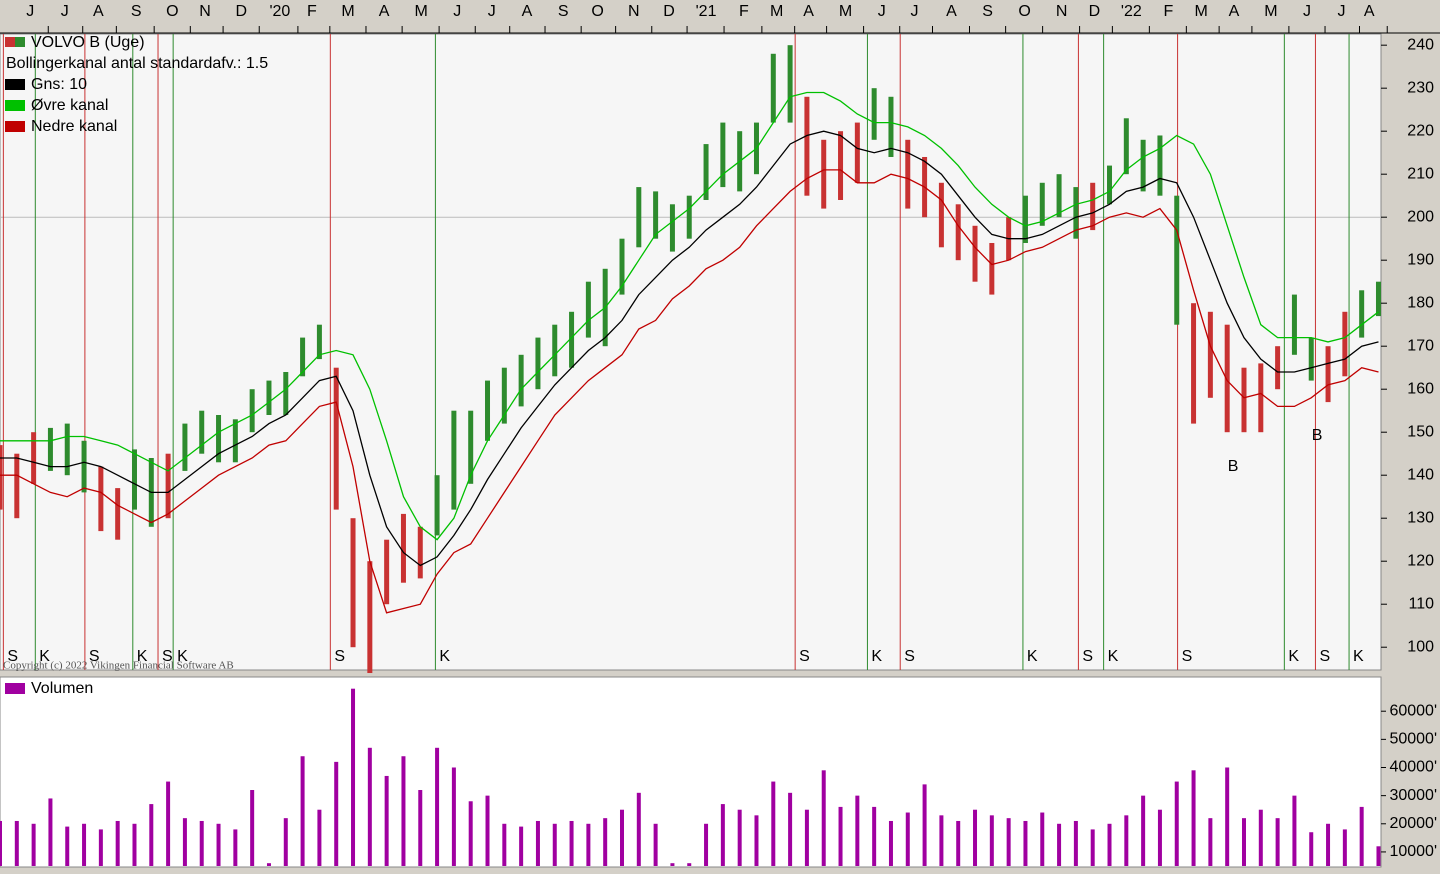  I want to click on y-tick-label: 40000', so click(1413, 767).